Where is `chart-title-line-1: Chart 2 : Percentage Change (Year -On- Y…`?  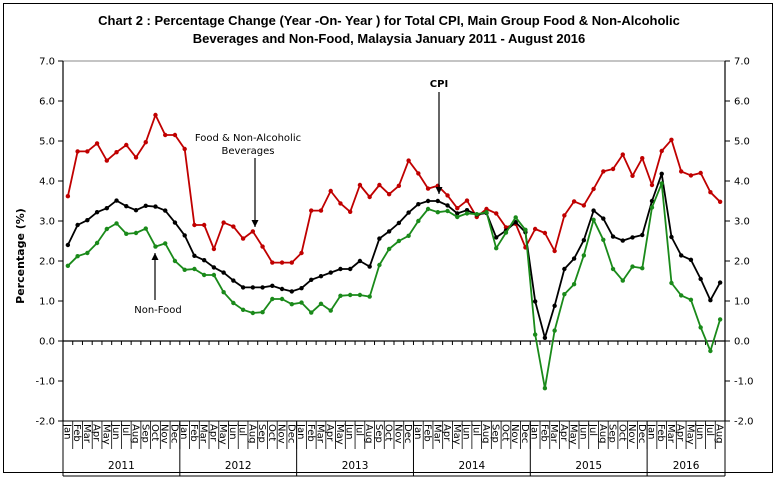
chart-title-line-1: Chart 2 : Percentage Change (Year -On- Y… is located at coordinates (389, 20).